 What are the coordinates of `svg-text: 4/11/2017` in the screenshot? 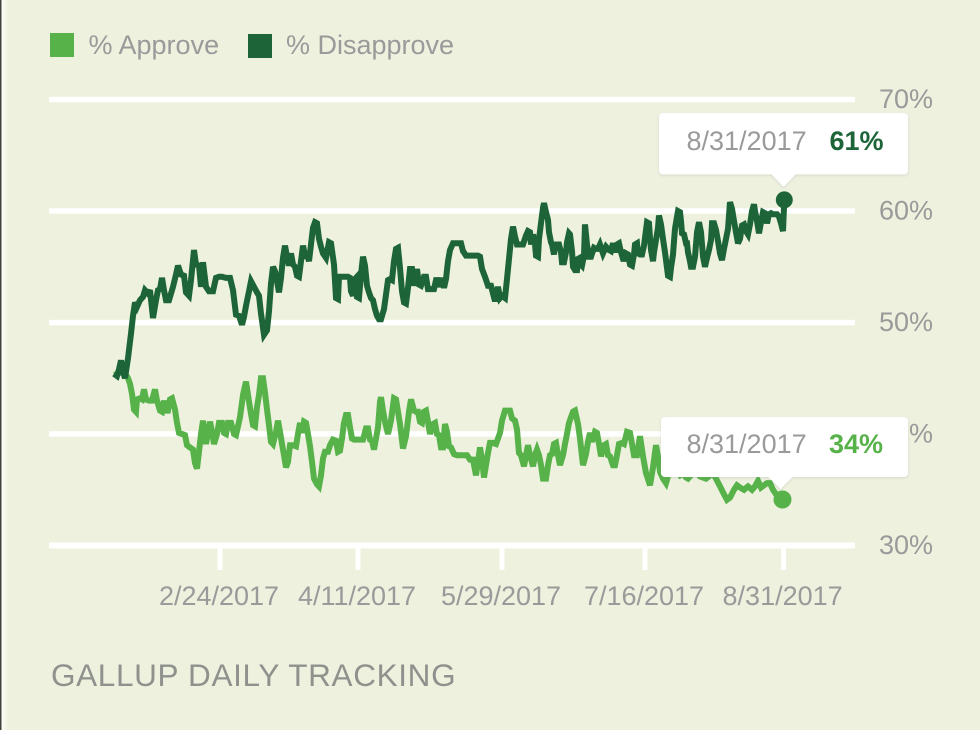 It's located at (357, 596).